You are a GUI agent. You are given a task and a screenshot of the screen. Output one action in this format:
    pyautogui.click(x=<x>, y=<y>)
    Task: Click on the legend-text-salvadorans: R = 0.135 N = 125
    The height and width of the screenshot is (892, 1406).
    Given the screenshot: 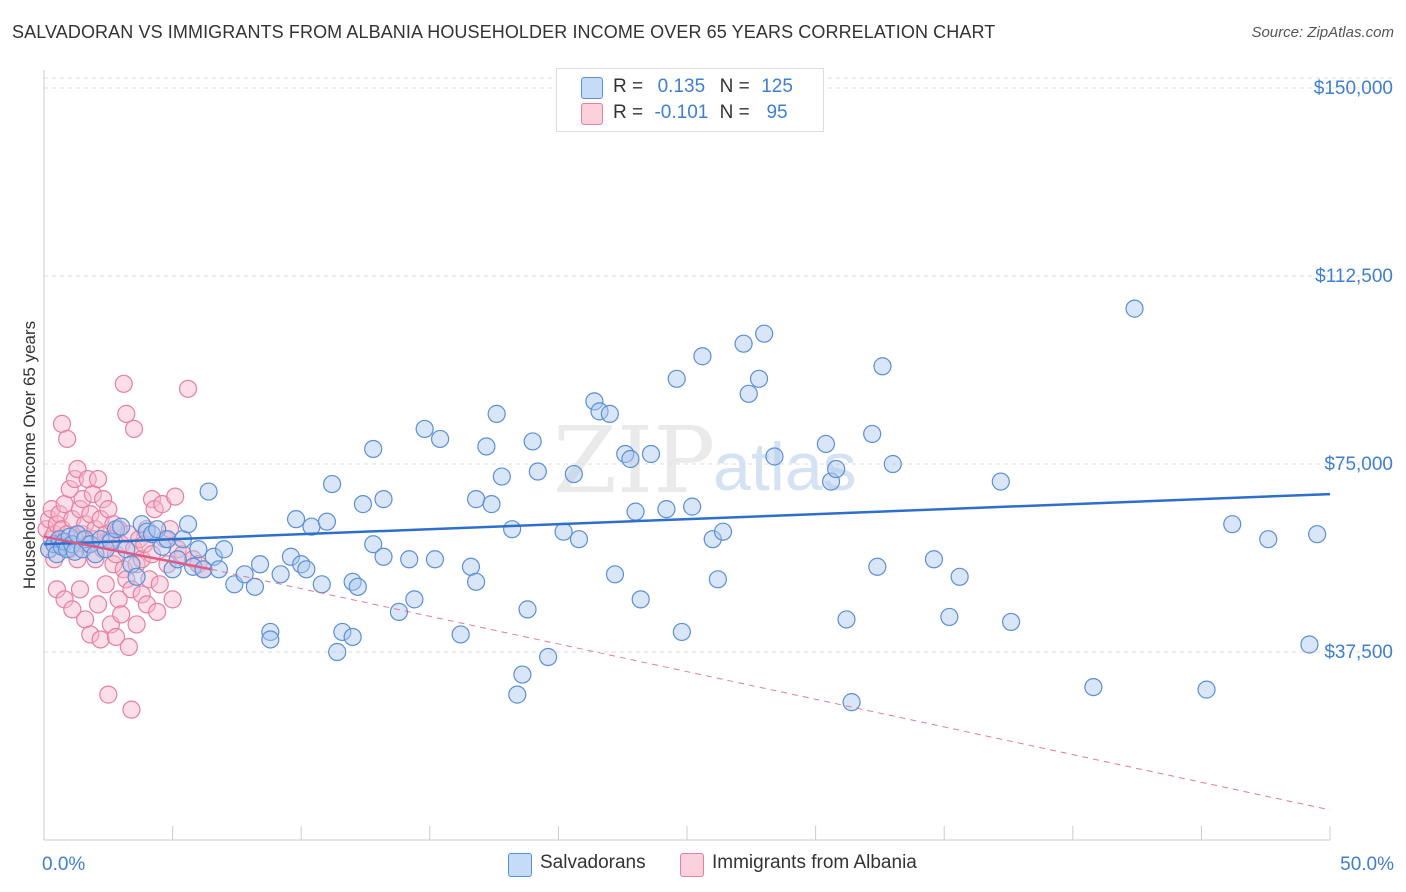 What is the action you would take?
    pyautogui.click(x=706, y=87)
    